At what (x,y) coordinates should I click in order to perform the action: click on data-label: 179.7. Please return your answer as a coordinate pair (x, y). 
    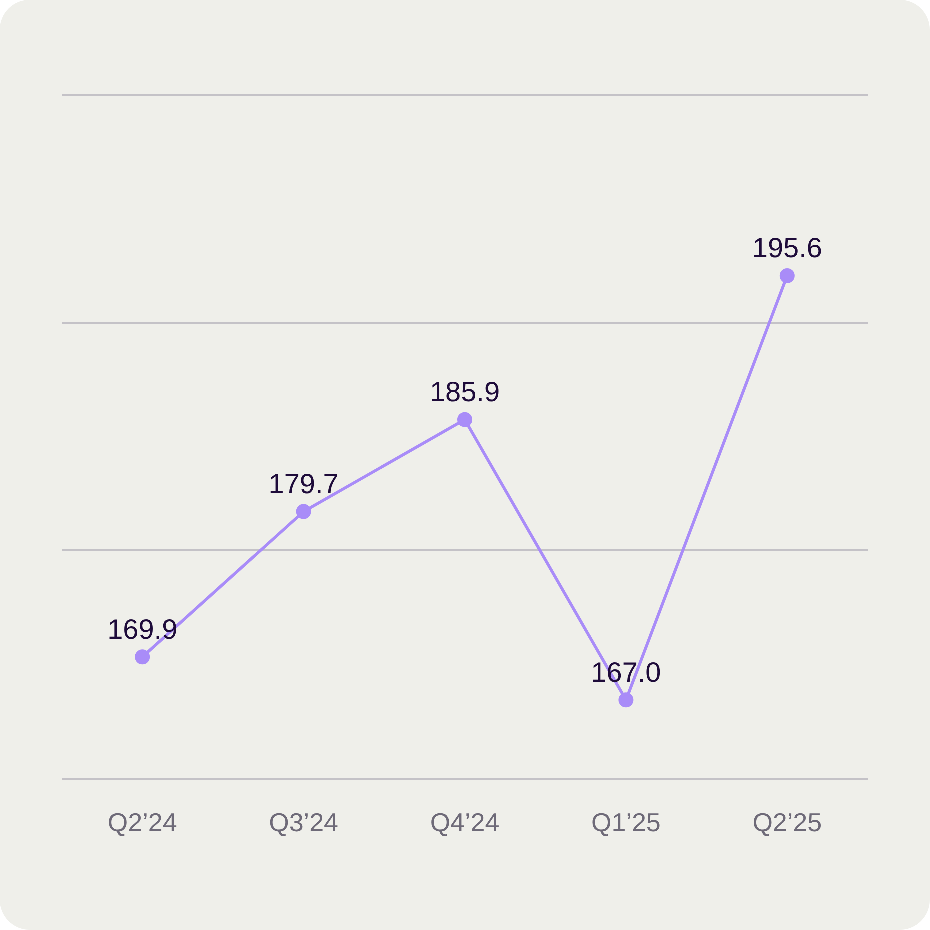
    Looking at the image, I should click on (303, 484).